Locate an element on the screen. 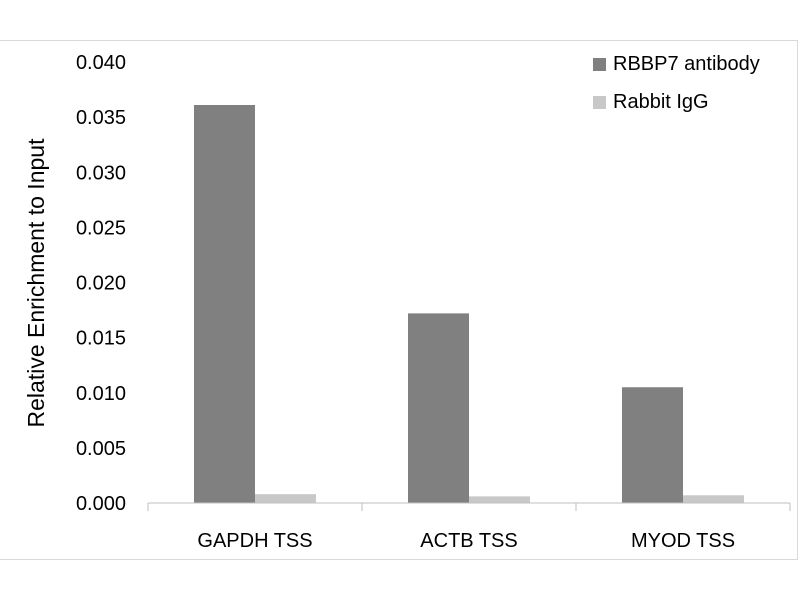 The image size is (800, 600). x-tick-label: ACTB TSS is located at coordinates (468, 541).